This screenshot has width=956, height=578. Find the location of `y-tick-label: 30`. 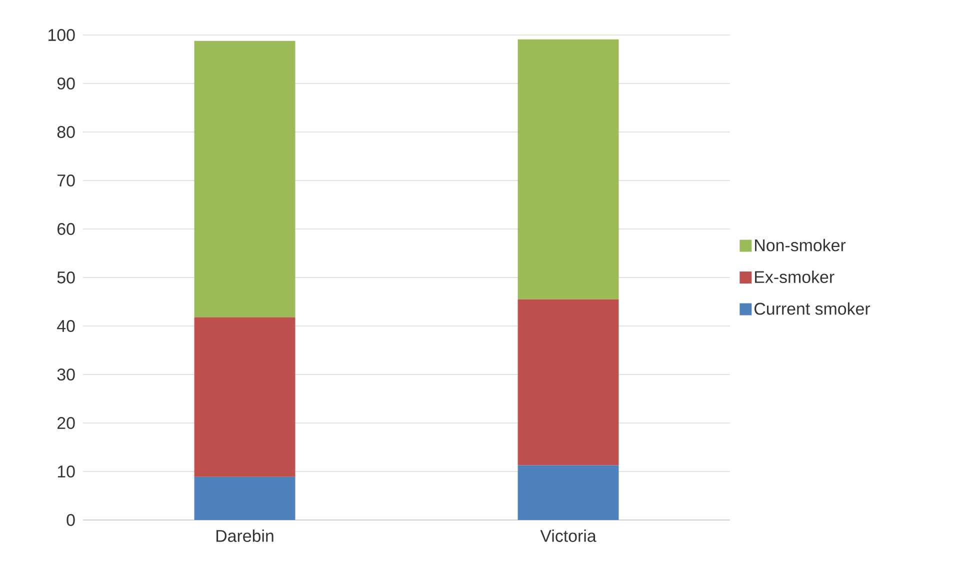

y-tick-label: 30 is located at coordinates (66, 374).